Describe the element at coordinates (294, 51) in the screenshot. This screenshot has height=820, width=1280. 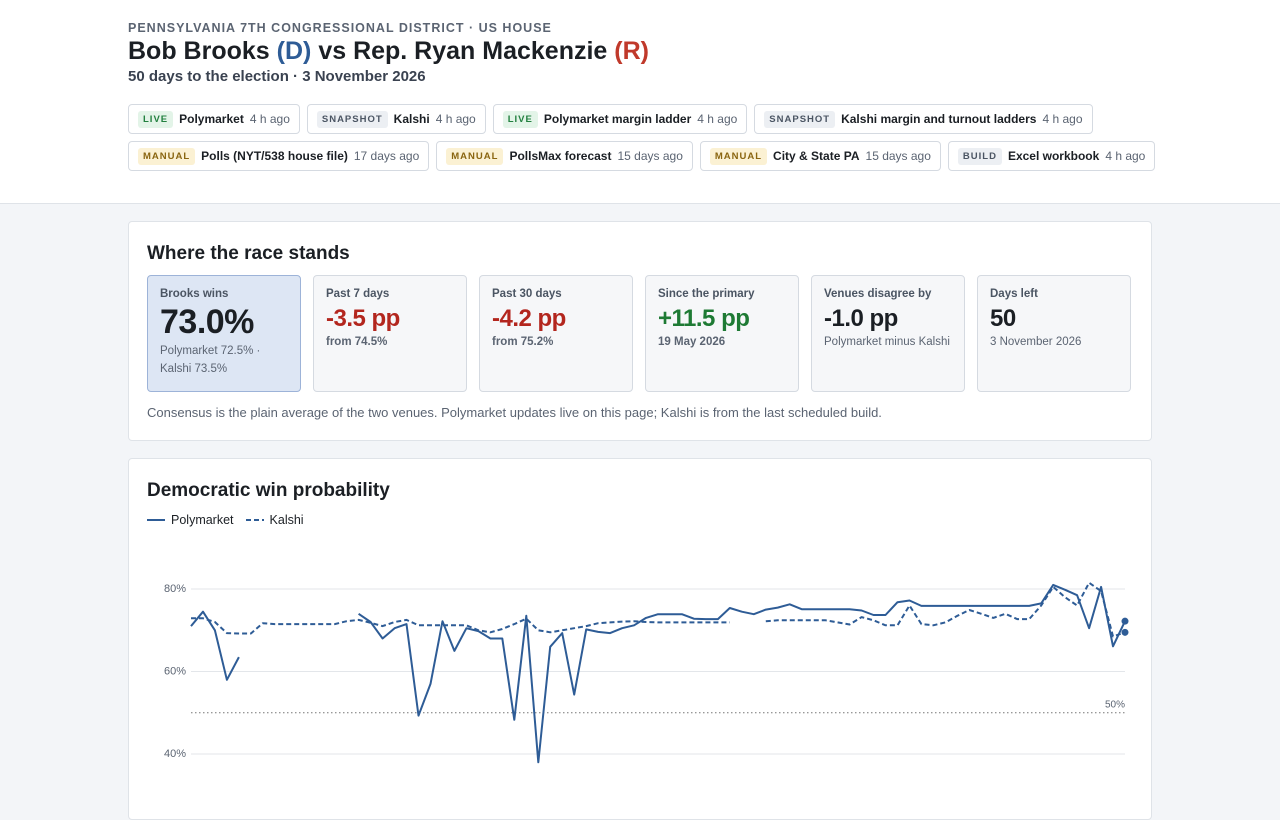
I see `party: (D)` at that location.